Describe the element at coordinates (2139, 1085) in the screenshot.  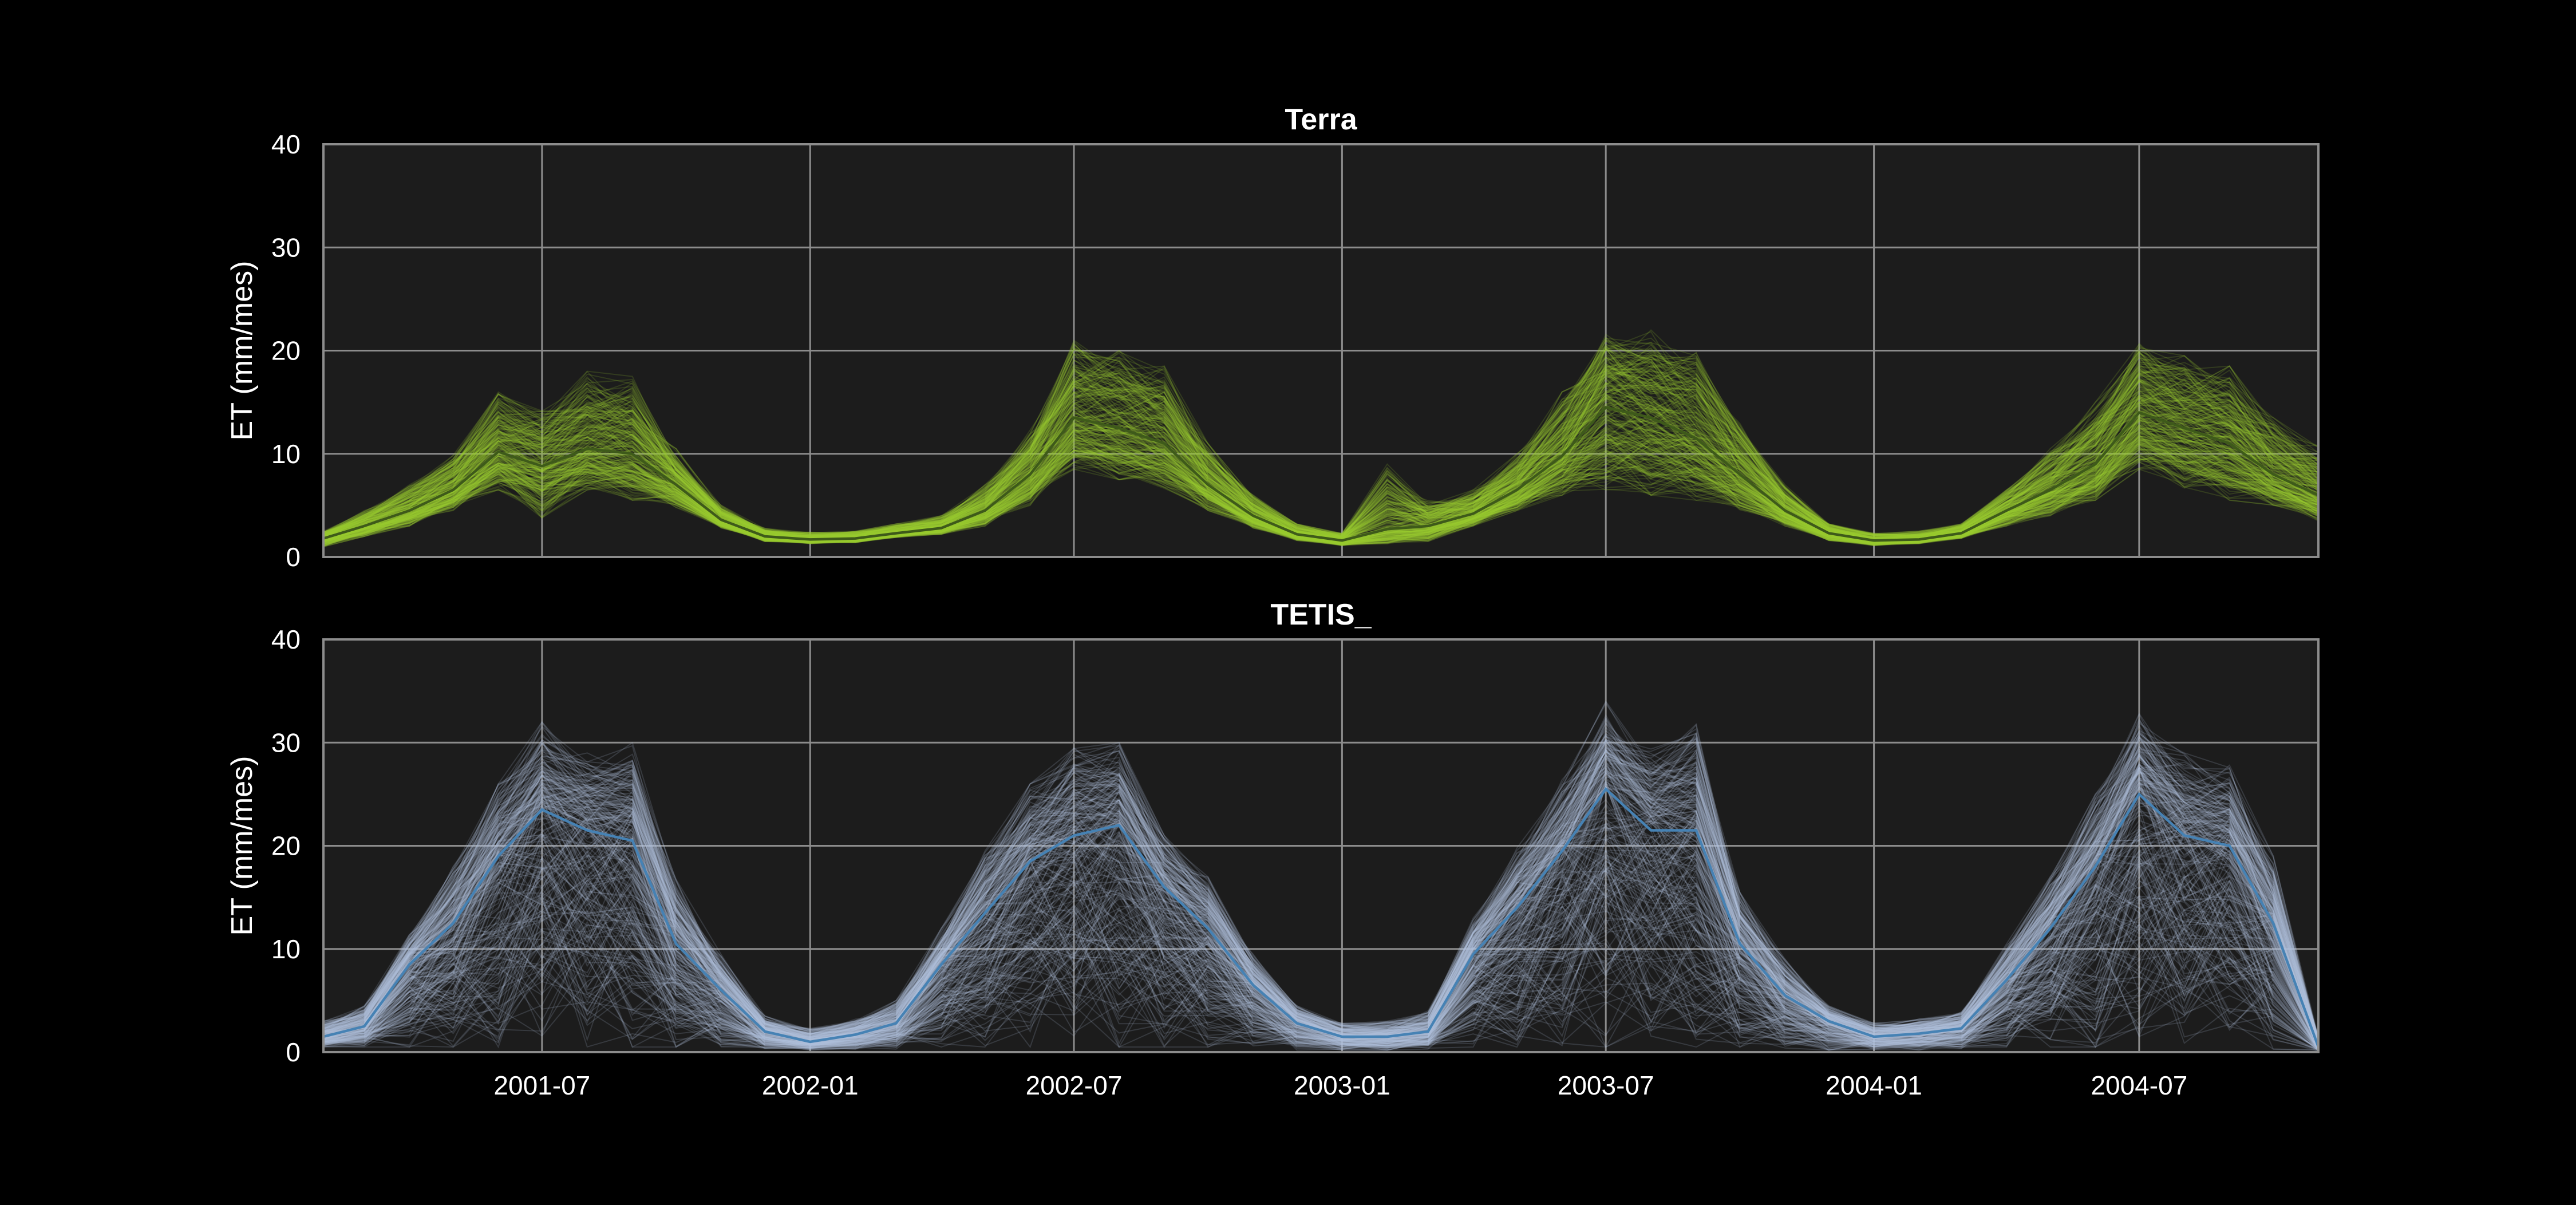
I see `x-tick-label: 2004-07` at that location.